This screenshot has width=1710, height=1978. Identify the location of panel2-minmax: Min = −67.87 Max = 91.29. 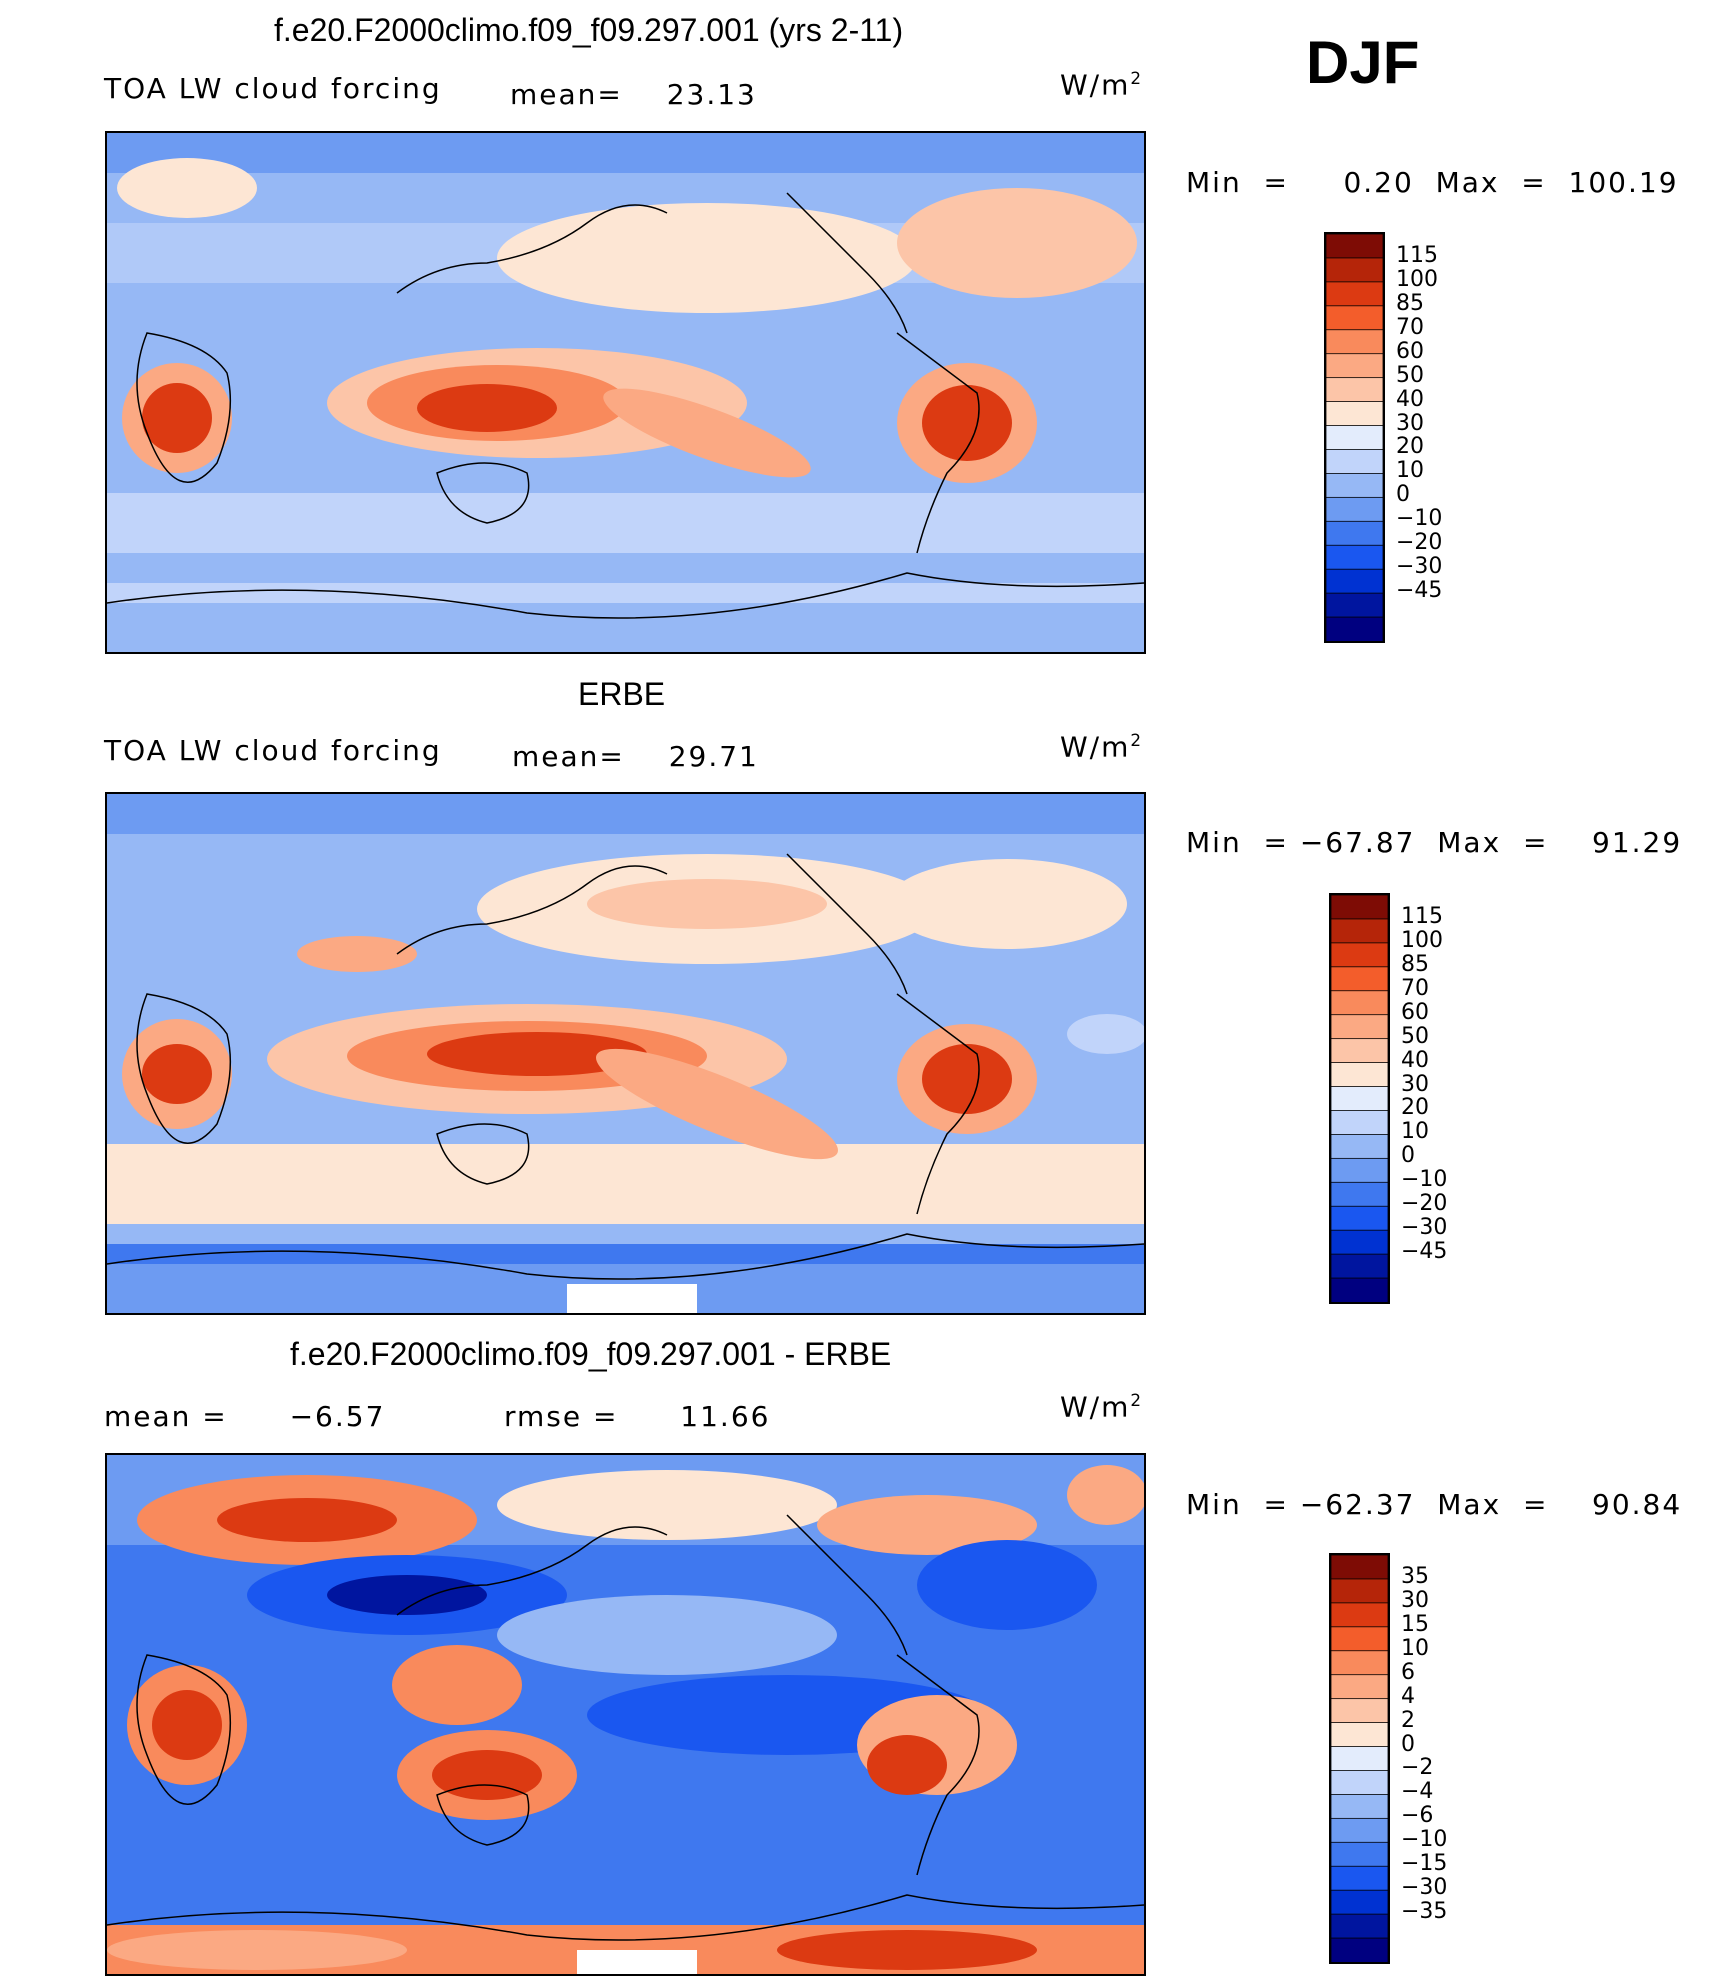
(1434, 842).